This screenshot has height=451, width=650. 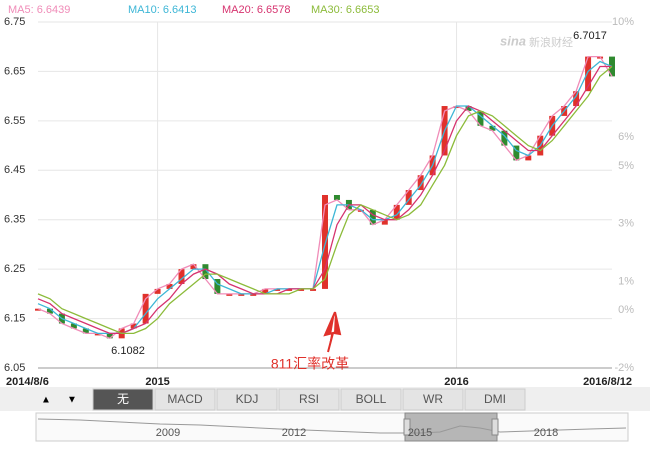 What do you see at coordinates (157, 382) in the screenshot?
I see `x-tick-label: 2015` at bounding box center [157, 382].